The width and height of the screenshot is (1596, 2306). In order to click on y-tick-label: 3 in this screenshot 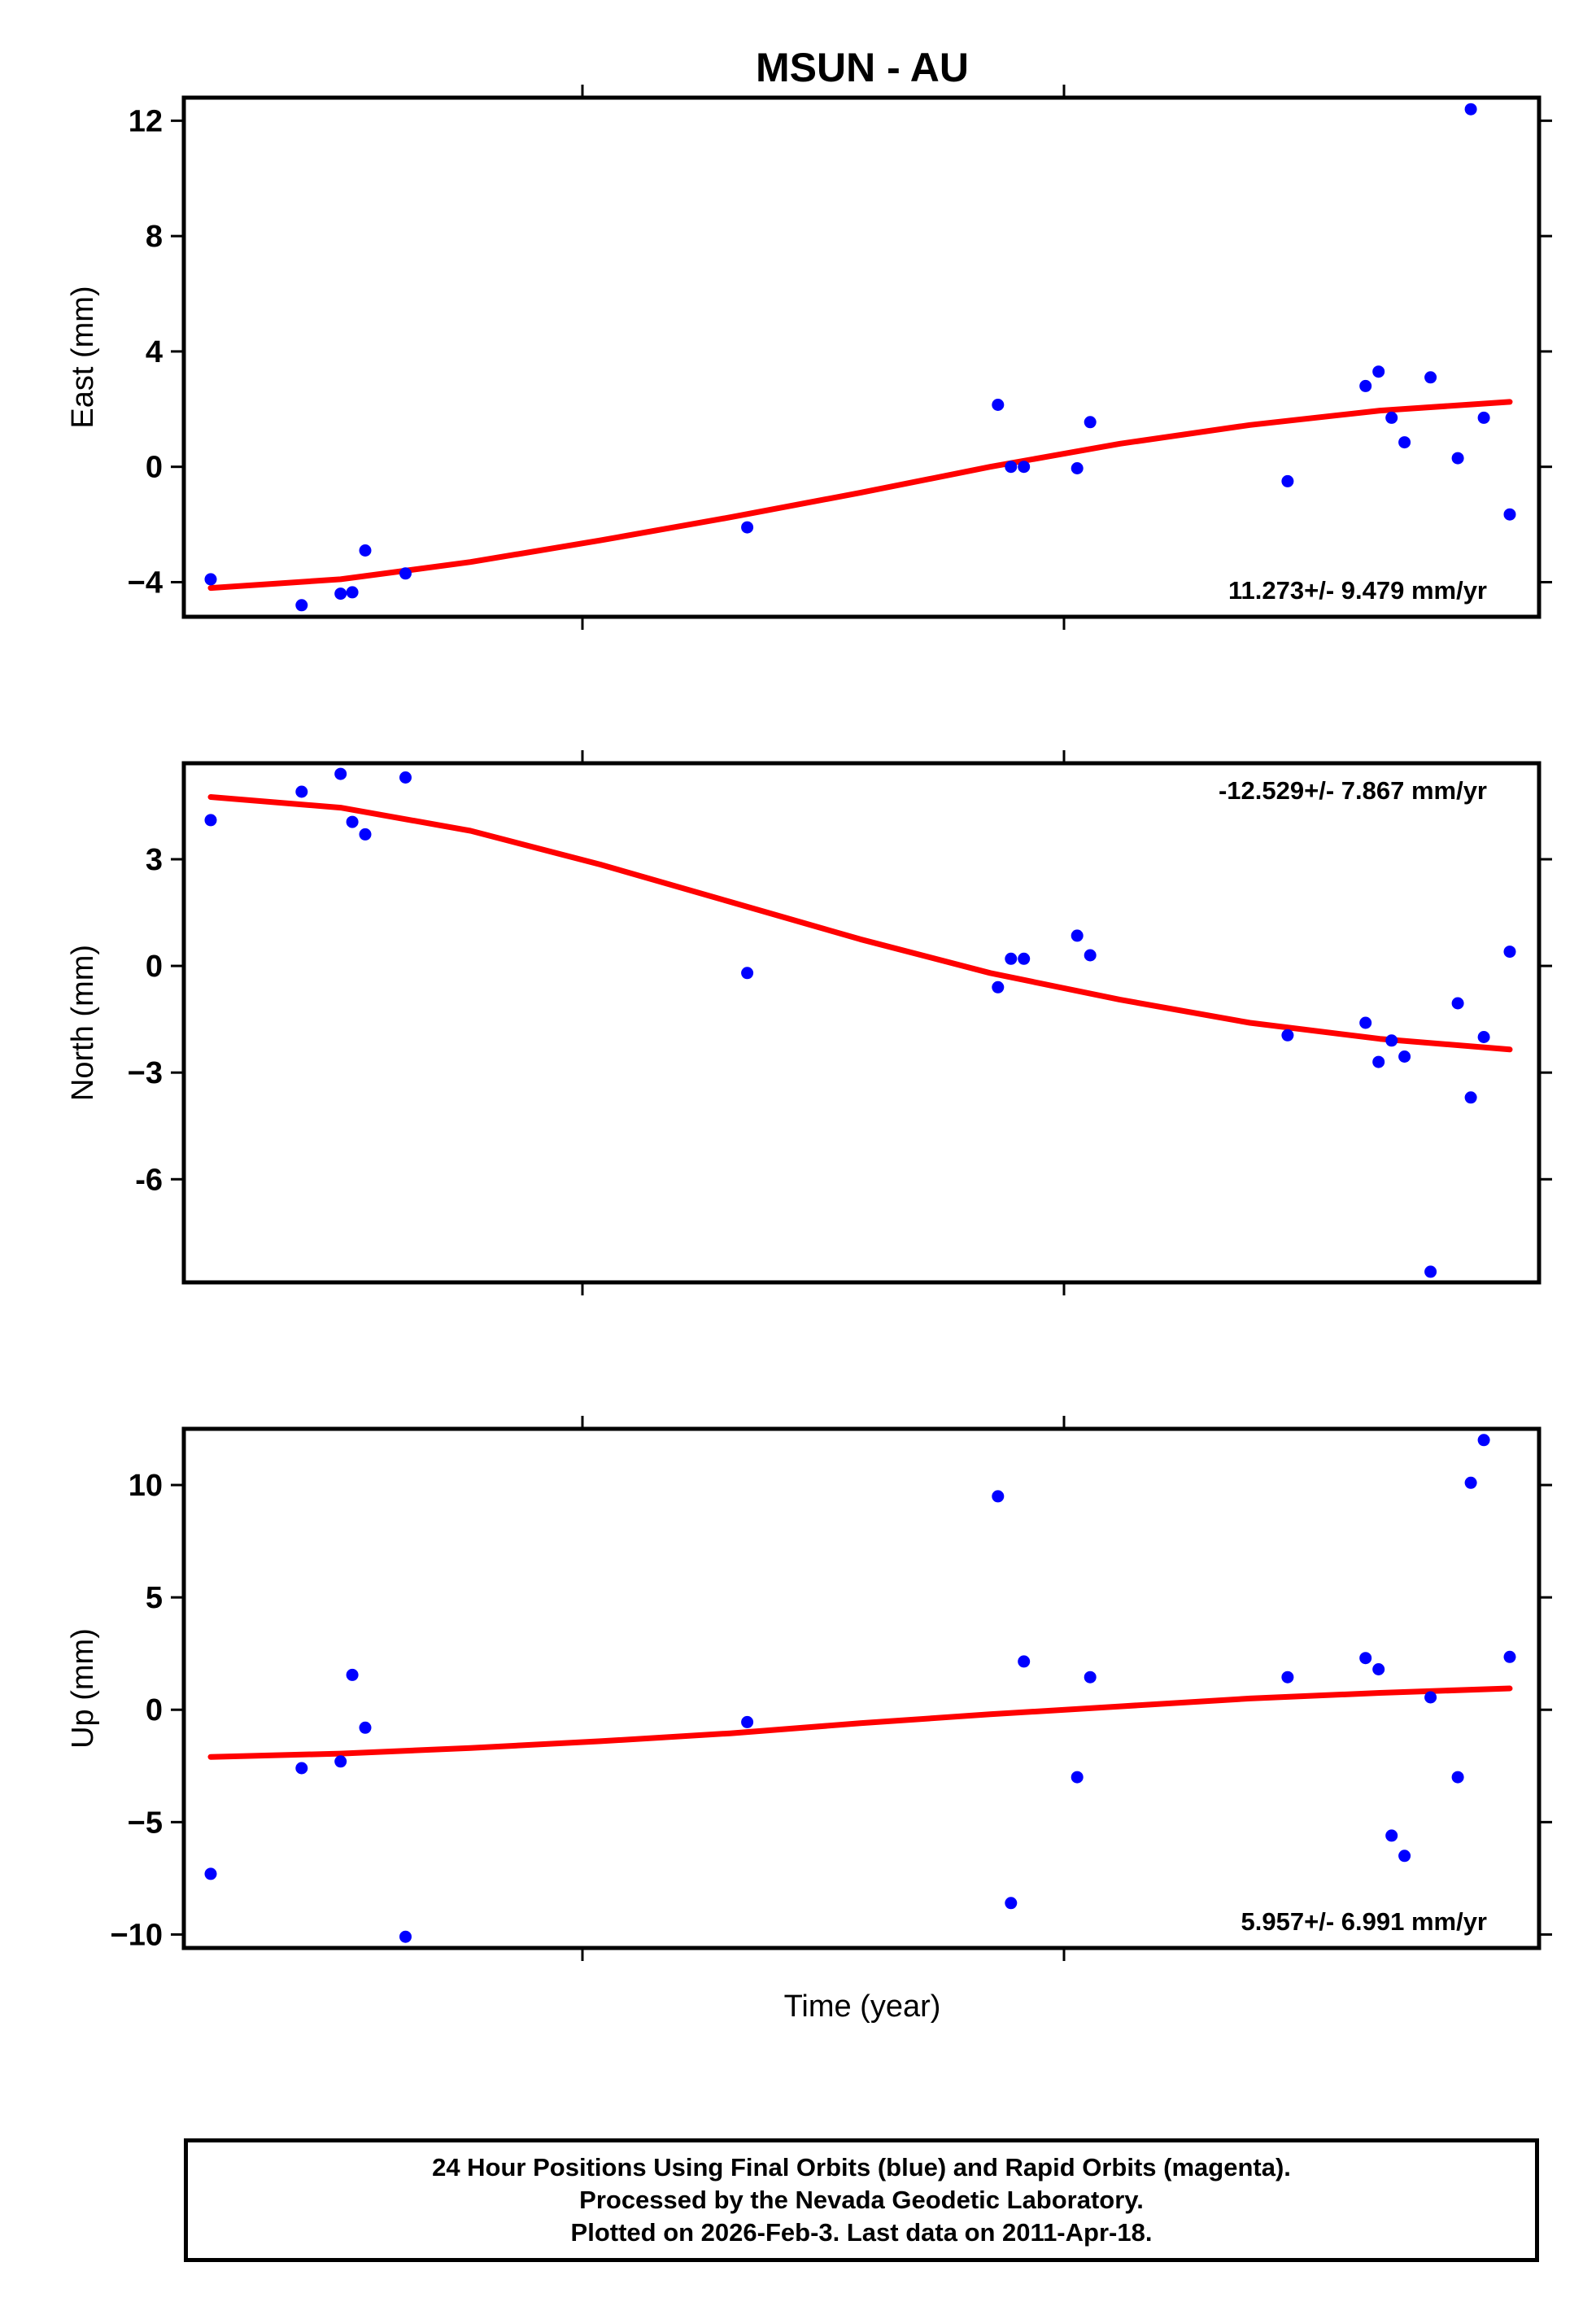, I will do `click(154, 860)`.